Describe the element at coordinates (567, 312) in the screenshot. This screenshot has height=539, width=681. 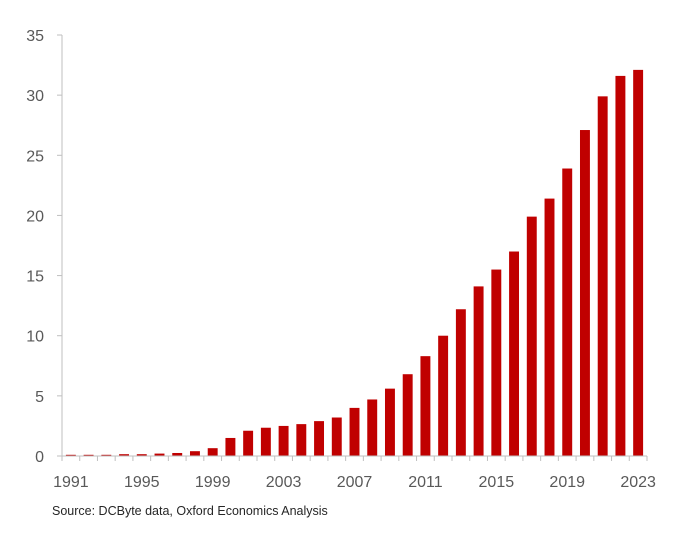
I see `bar-2019` at that location.